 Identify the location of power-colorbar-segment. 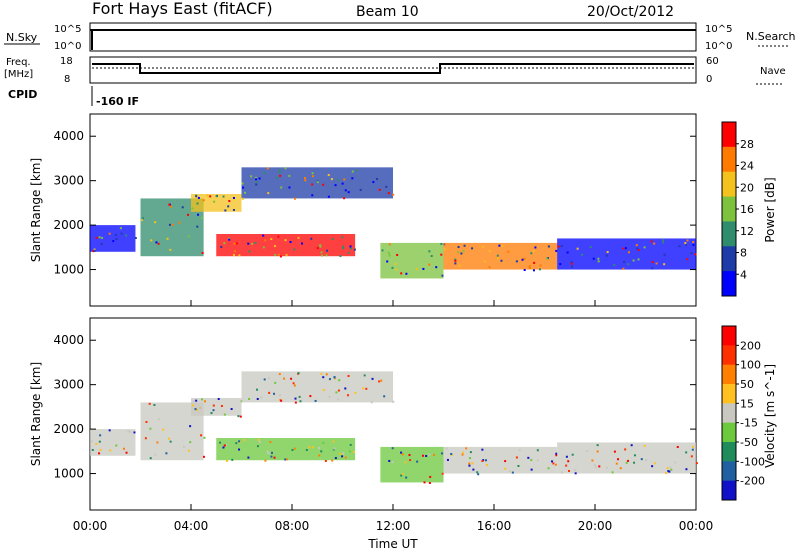
(729, 184).